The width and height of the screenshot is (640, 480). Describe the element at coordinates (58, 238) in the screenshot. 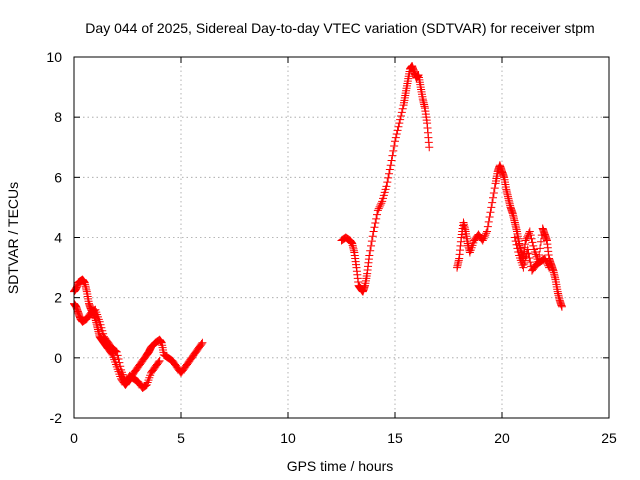

I see `y-tick-label: 4` at that location.